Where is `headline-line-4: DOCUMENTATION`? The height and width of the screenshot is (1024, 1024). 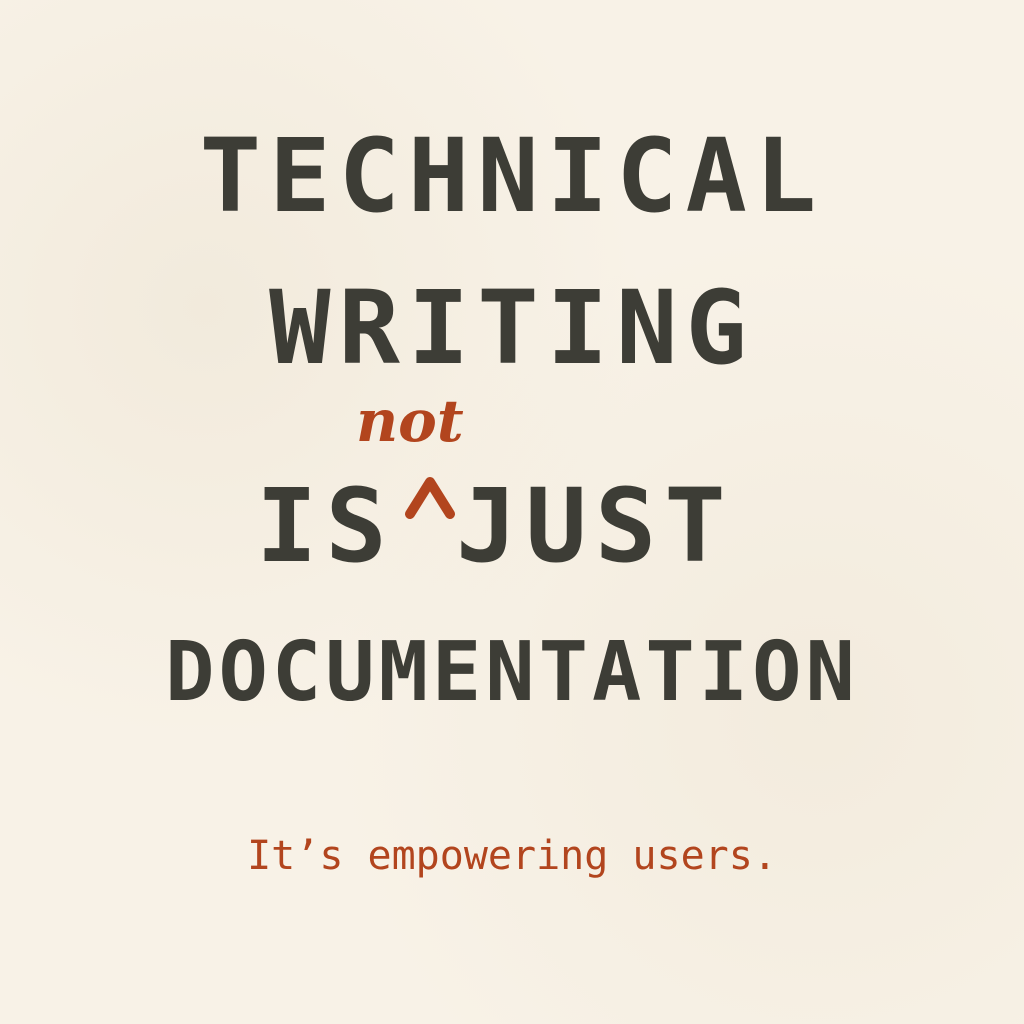
headline-line-4: DOCUMENTATION is located at coordinates (512, 672).